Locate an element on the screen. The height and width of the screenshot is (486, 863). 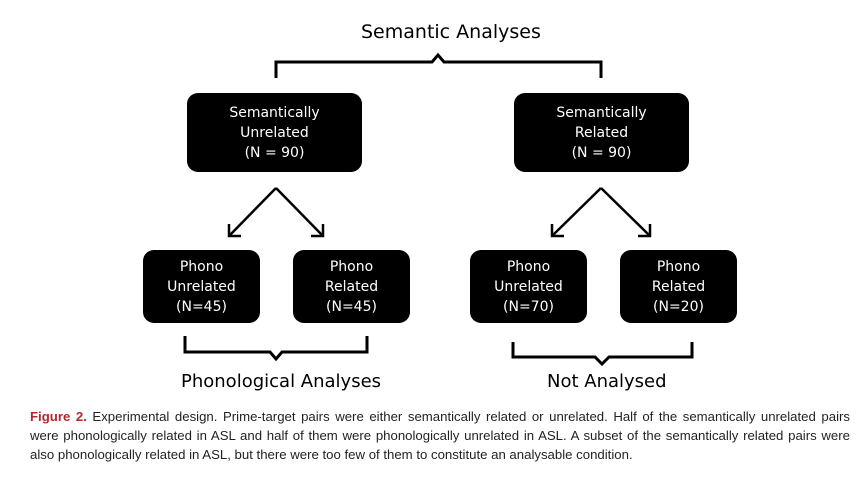
phono-related-box-right: Phono Related (N=20) is located at coordinates (678, 286).